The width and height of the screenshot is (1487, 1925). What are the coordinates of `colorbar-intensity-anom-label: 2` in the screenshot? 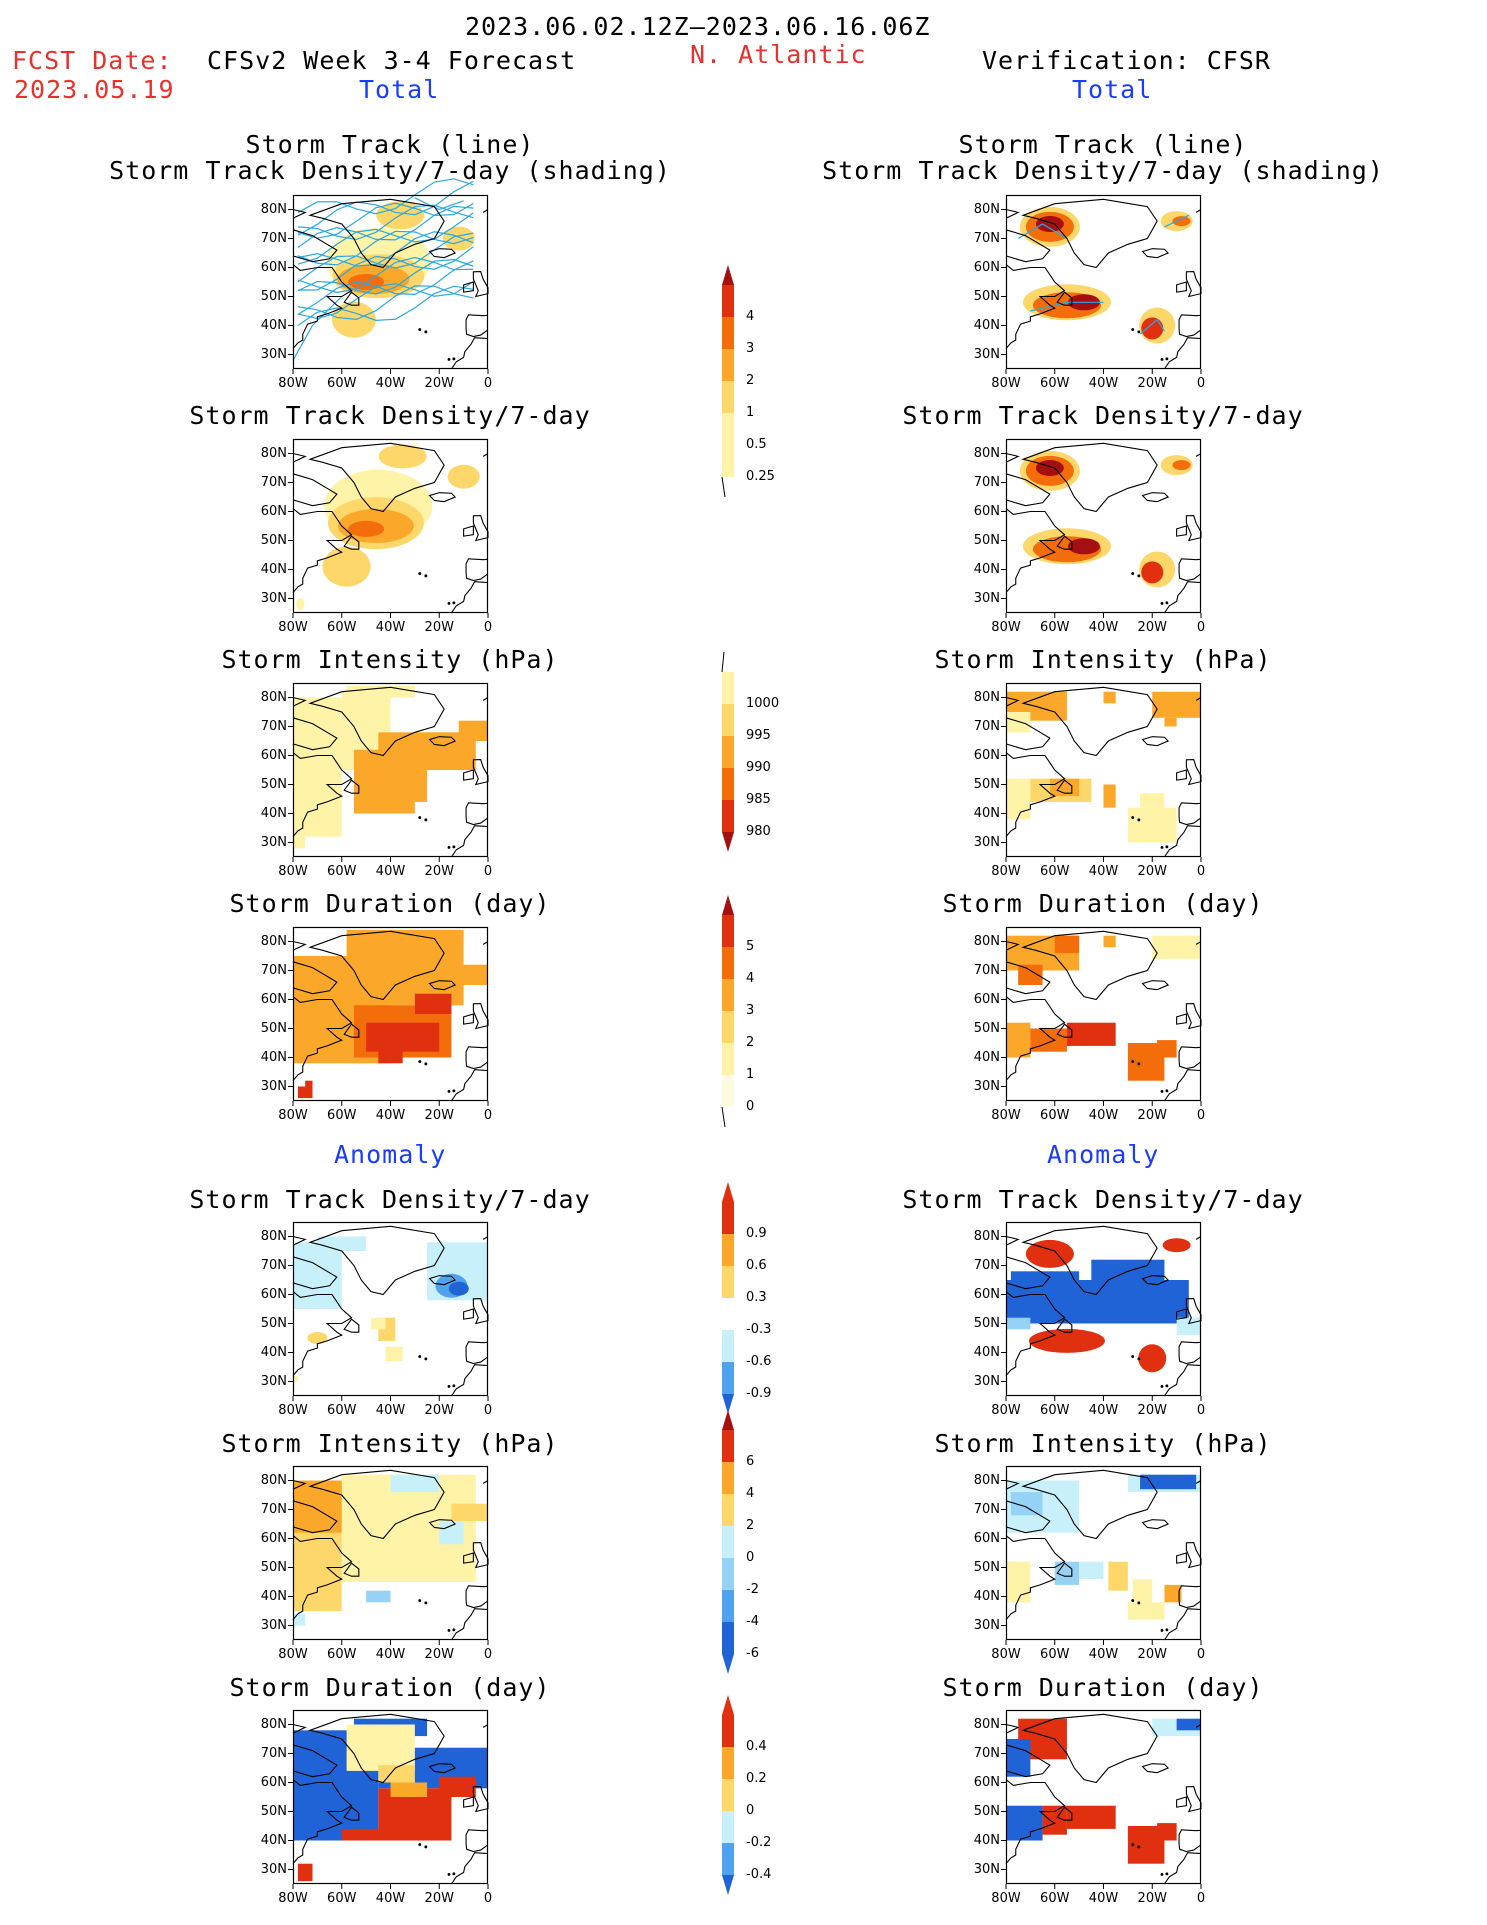 It's located at (750, 1525).